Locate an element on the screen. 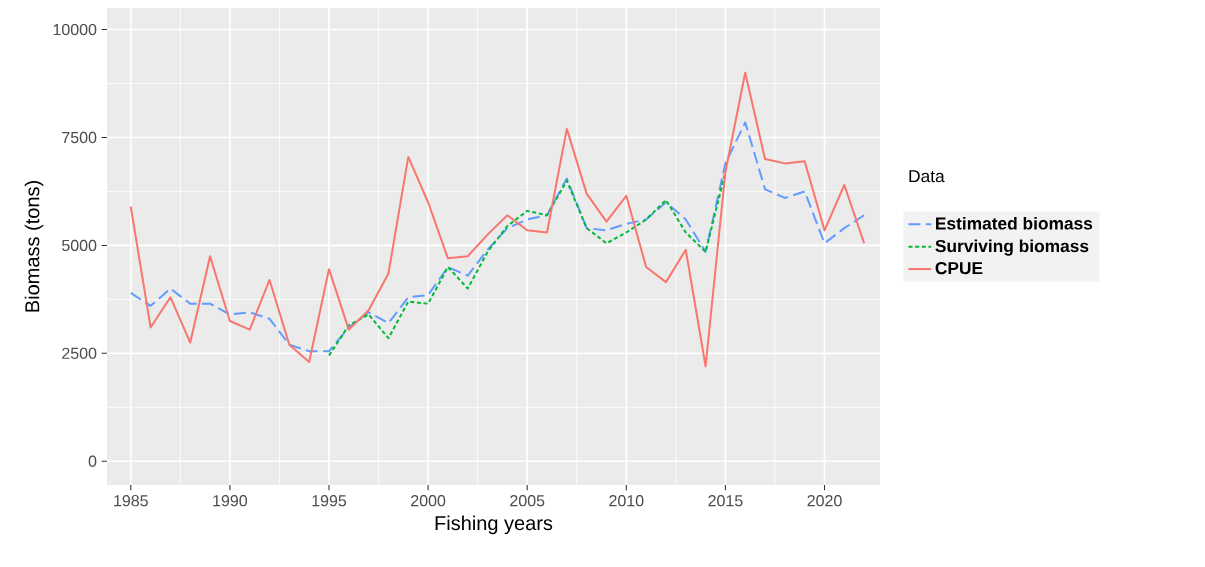  y-axis-title: Biomass (tons) is located at coordinates (34, 246).